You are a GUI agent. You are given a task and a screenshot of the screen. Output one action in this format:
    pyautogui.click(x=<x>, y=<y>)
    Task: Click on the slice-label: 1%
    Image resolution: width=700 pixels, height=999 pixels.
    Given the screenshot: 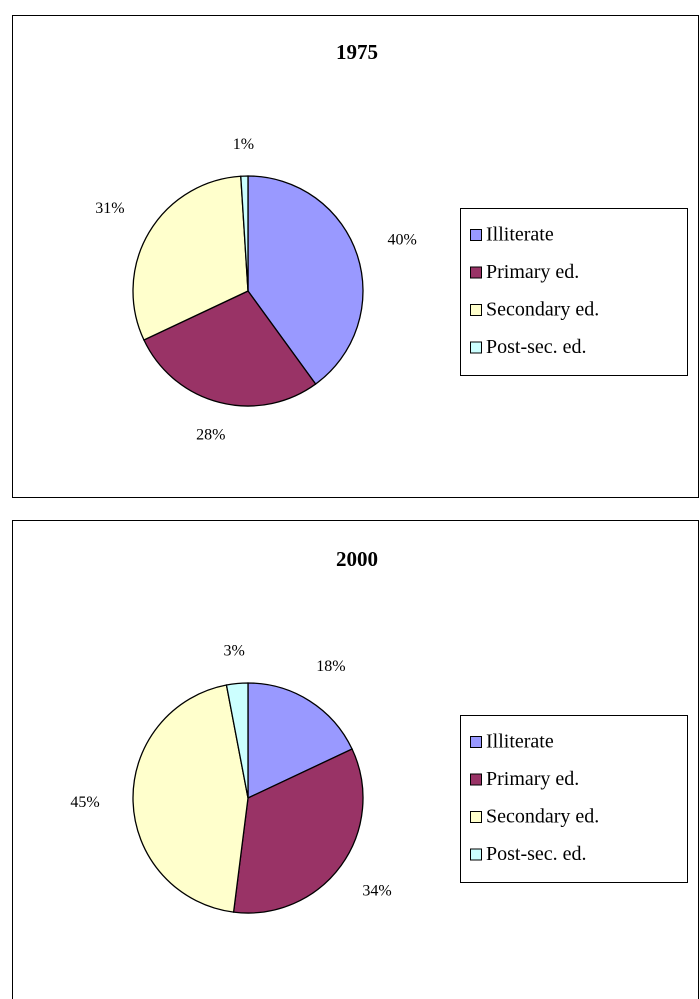 What is the action you would take?
    pyautogui.click(x=243, y=144)
    